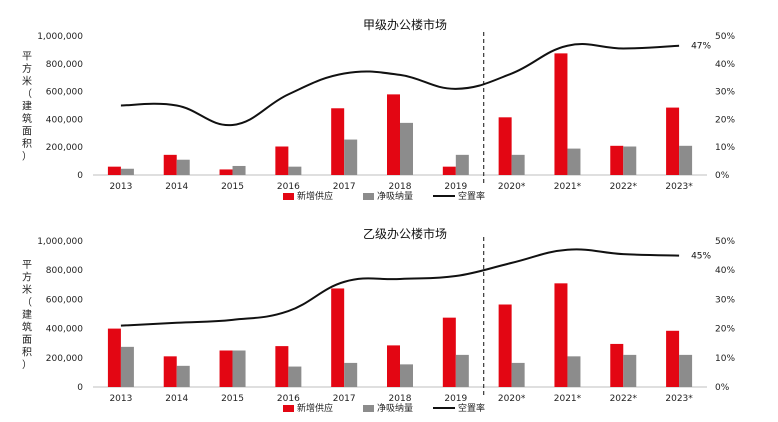 The width and height of the screenshot is (778, 422). I want to click on chart1-legend-vacancy-label: 空置率, so click(471, 196).